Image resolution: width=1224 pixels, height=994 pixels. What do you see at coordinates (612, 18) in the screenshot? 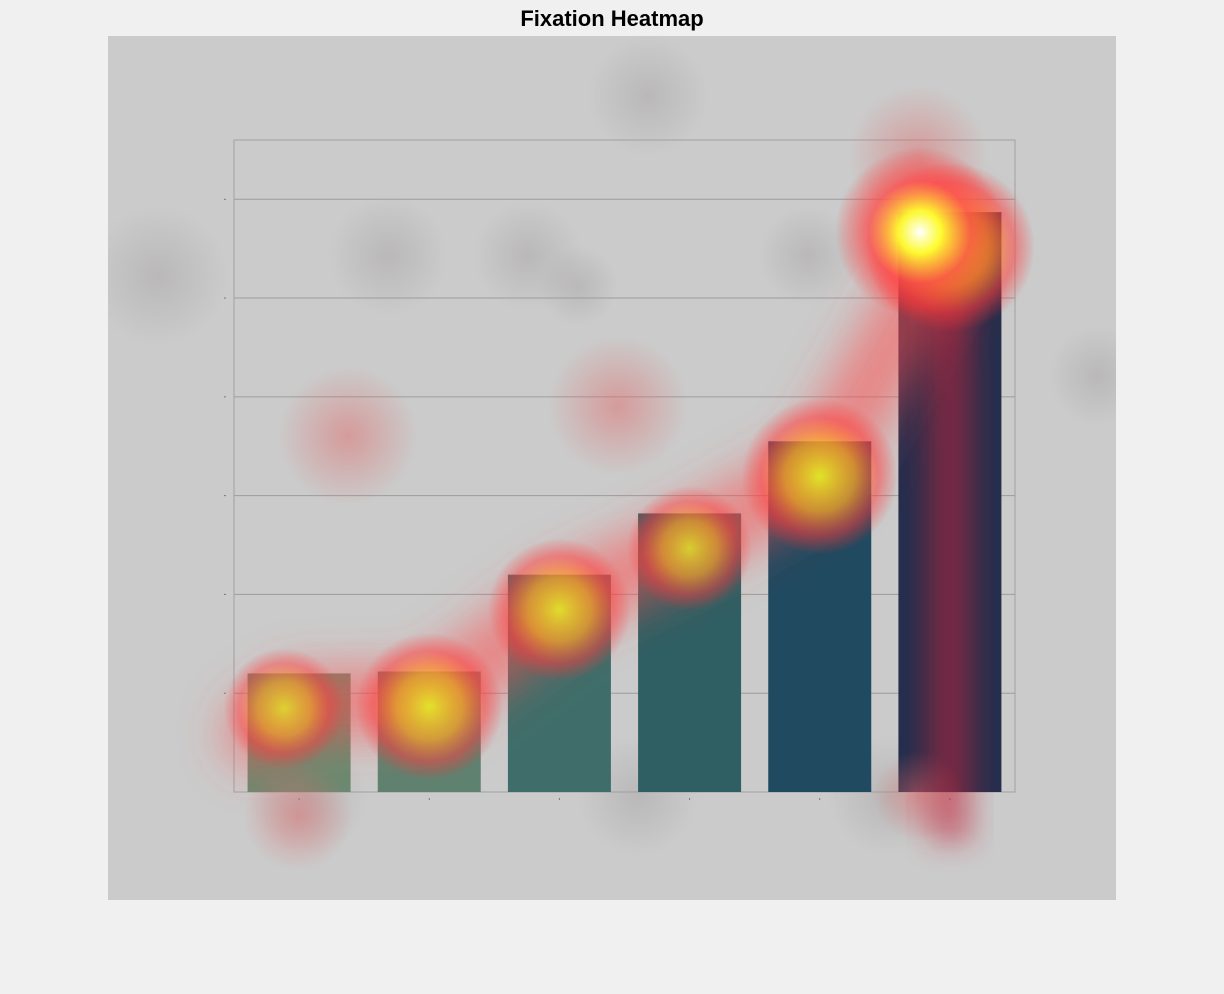
I see `page-title: Fixation Heatmap` at bounding box center [612, 18].